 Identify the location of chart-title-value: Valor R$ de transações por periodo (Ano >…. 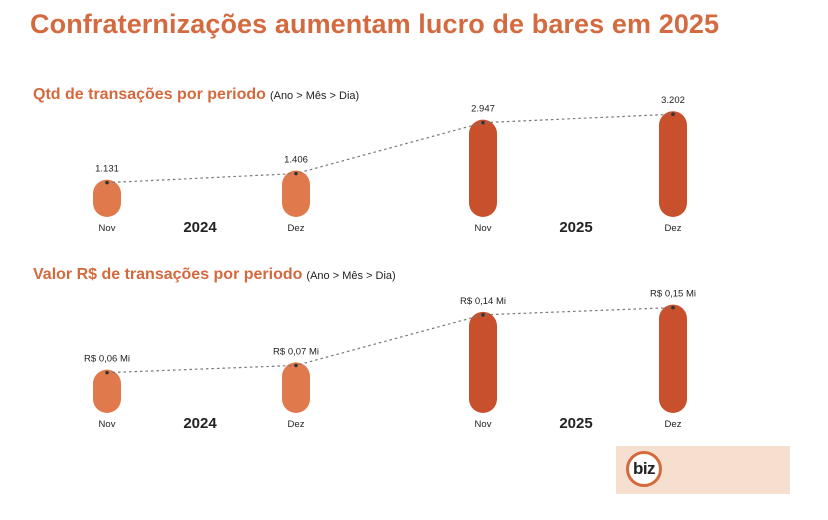
(214, 275).